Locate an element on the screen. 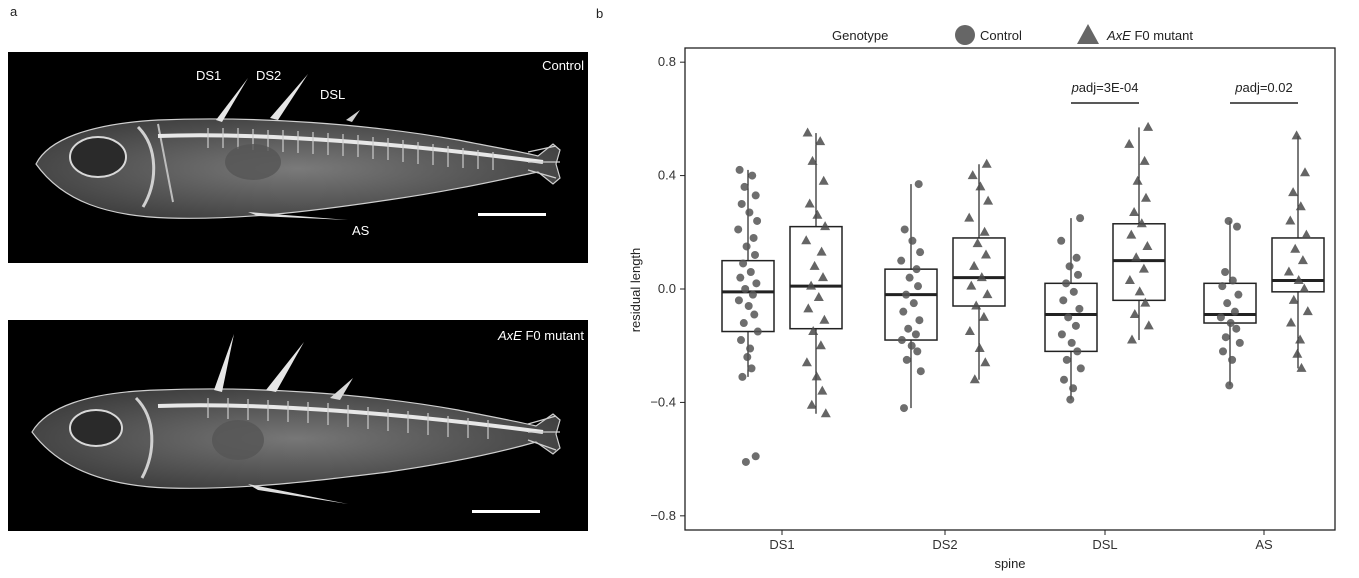 The height and width of the screenshot is (578, 1359). legend-marker-control is located at coordinates (965, 35).